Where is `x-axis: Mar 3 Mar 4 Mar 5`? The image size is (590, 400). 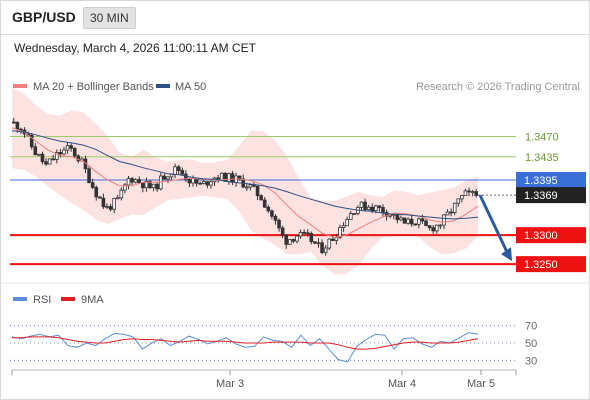 x-axis: Mar 3 Mar 4 Mar 5 is located at coordinates (264, 379).